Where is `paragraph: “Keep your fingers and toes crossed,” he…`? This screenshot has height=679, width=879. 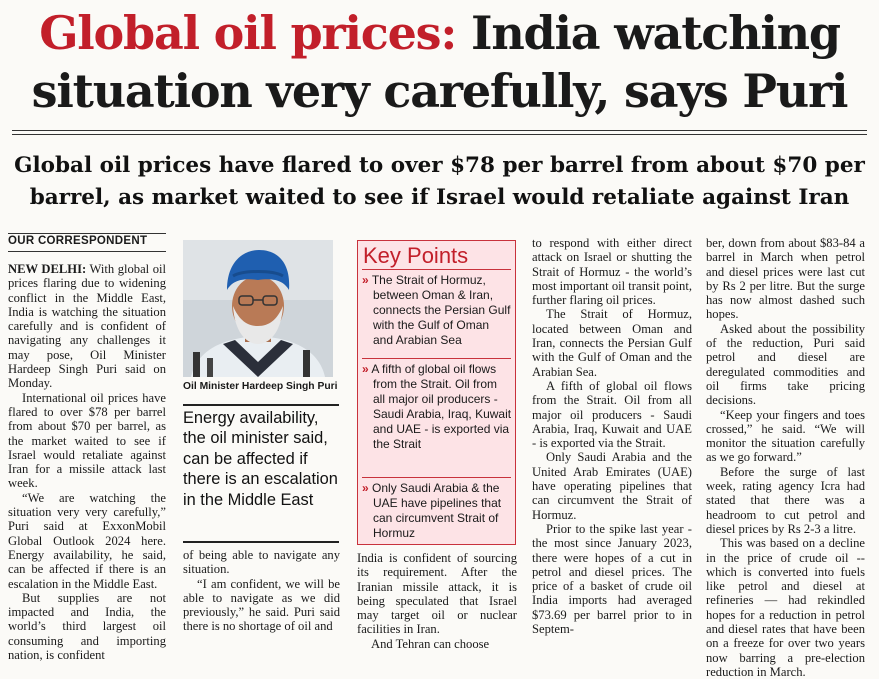 paragraph: “Keep your fingers and toes crossed,” he… is located at coordinates (785, 436).